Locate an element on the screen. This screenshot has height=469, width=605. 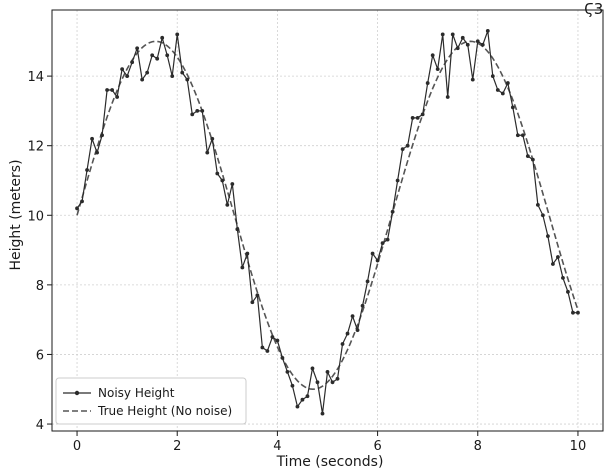
y-tick-label: 6 is located at coordinates (40, 355).